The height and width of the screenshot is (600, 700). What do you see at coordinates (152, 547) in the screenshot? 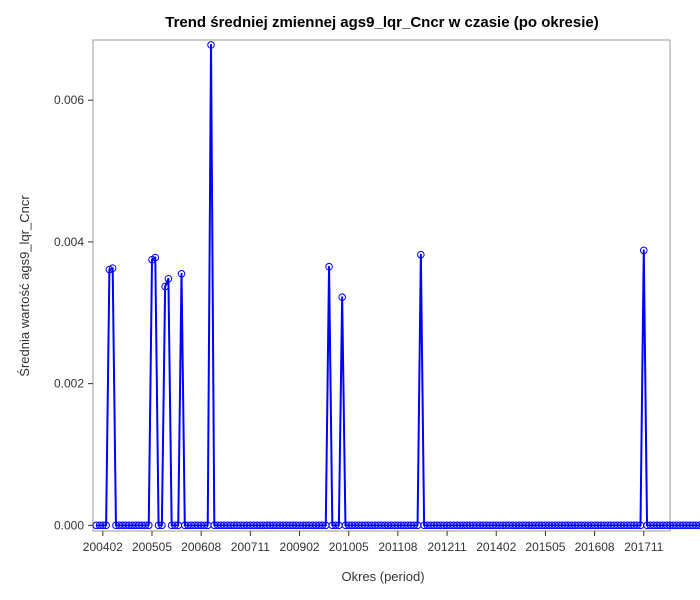
I see `x-tick-label: 200505` at bounding box center [152, 547].